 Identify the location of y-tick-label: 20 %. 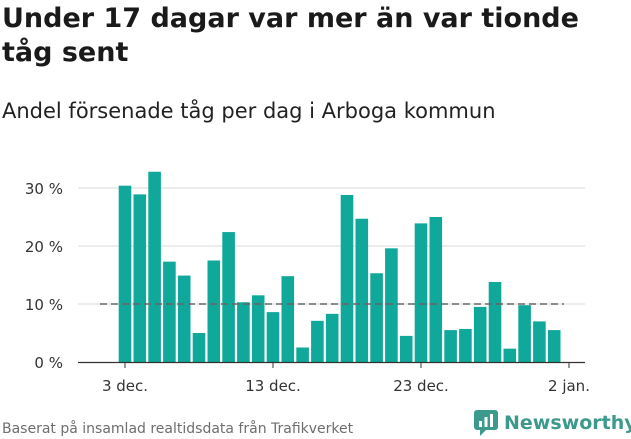
(44, 247).